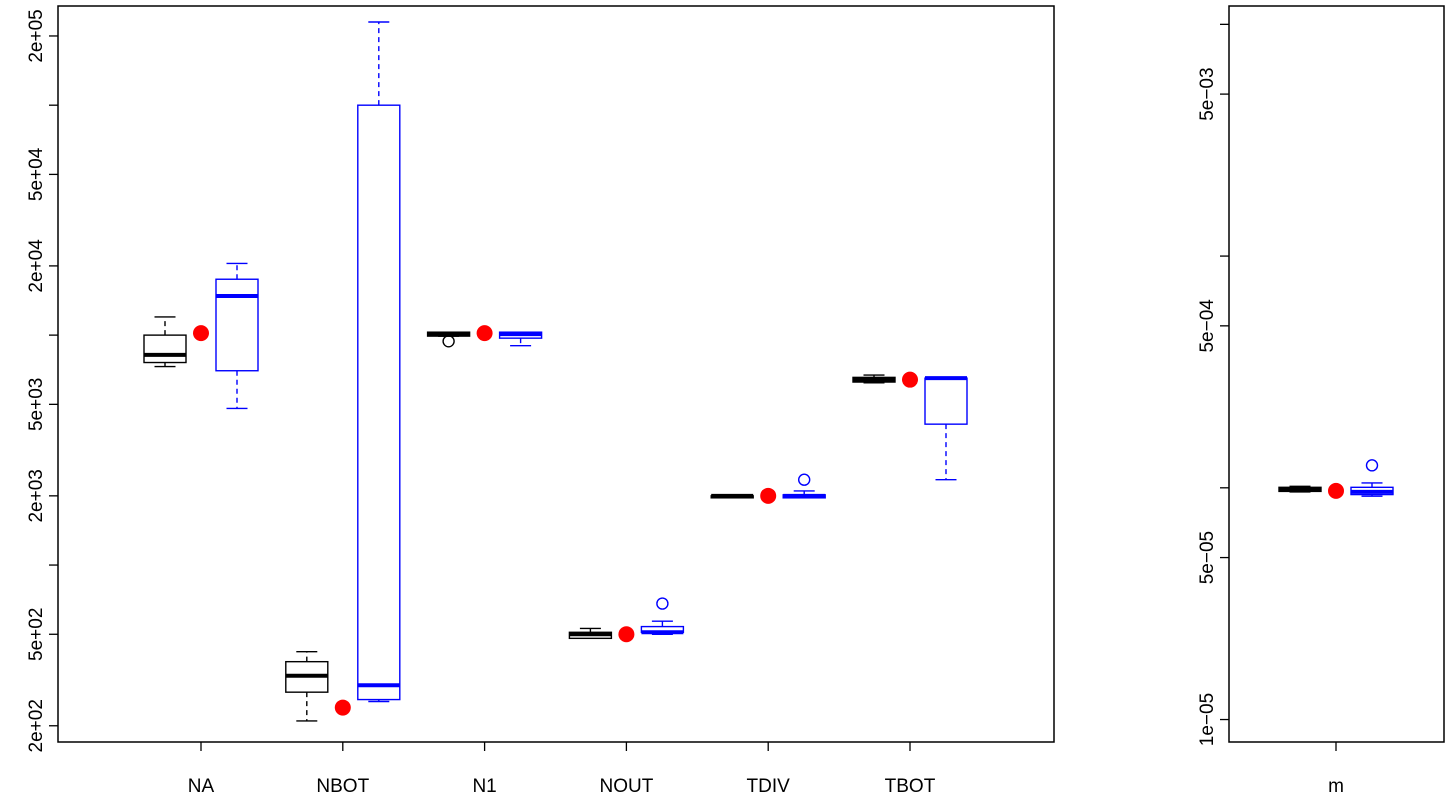  Describe the element at coordinates (36, 634) in the screenshot. I see `y-tick-label: 5e+02` at that location.